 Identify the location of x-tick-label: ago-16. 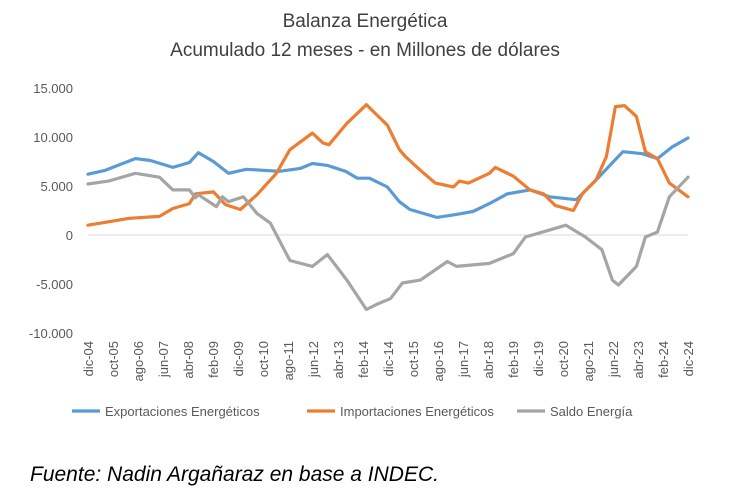
(438, 361).